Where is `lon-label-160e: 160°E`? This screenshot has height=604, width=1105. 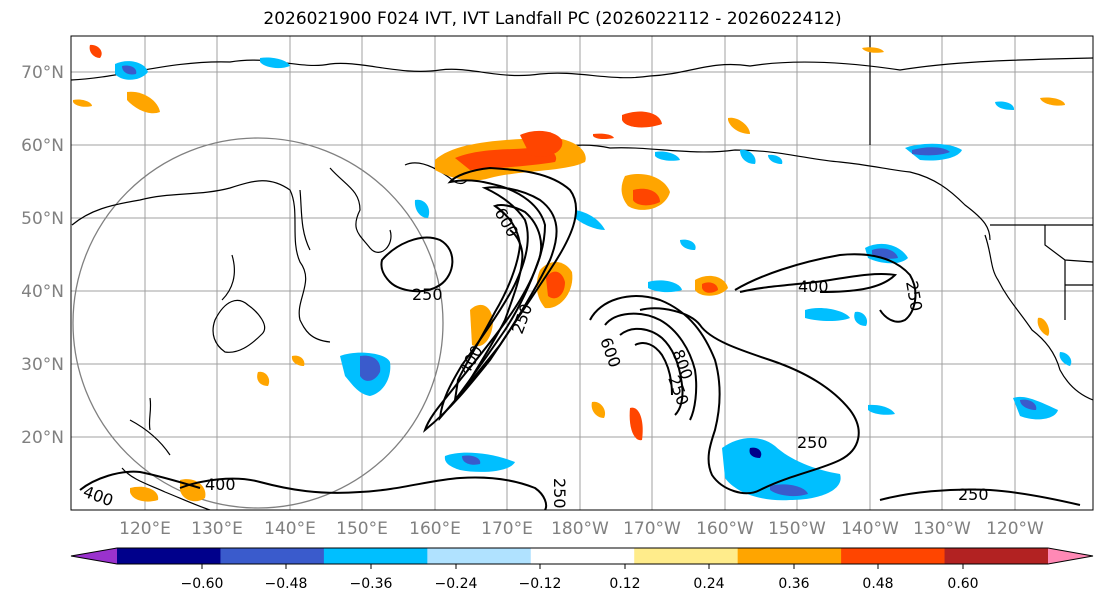
lon-label-160e: 160°E is located at coordinates (435, 529).